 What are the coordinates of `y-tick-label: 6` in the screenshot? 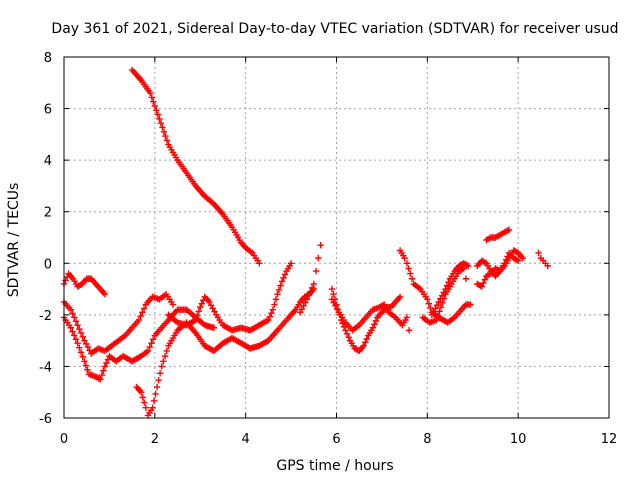 It's located at (48, 110).